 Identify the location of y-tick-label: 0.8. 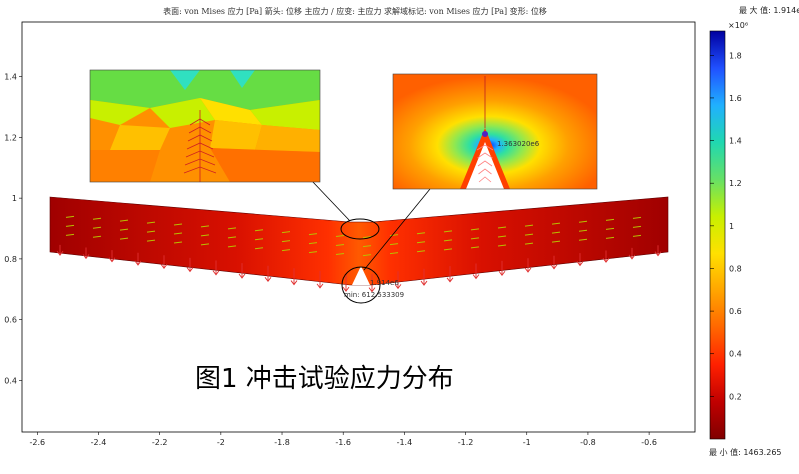
(10, 259).